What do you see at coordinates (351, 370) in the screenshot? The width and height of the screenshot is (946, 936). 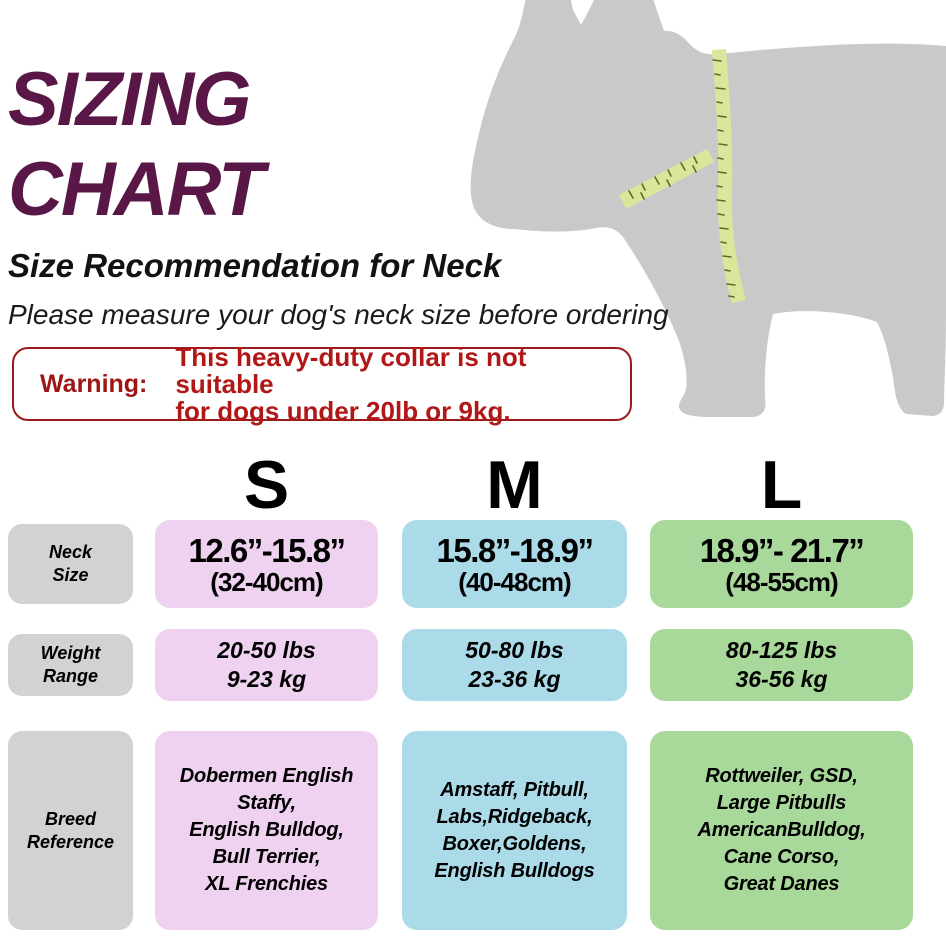 I see `warning-message-line-1: This heavy-duty collar is not suitable` at bounding box center [351, 370].